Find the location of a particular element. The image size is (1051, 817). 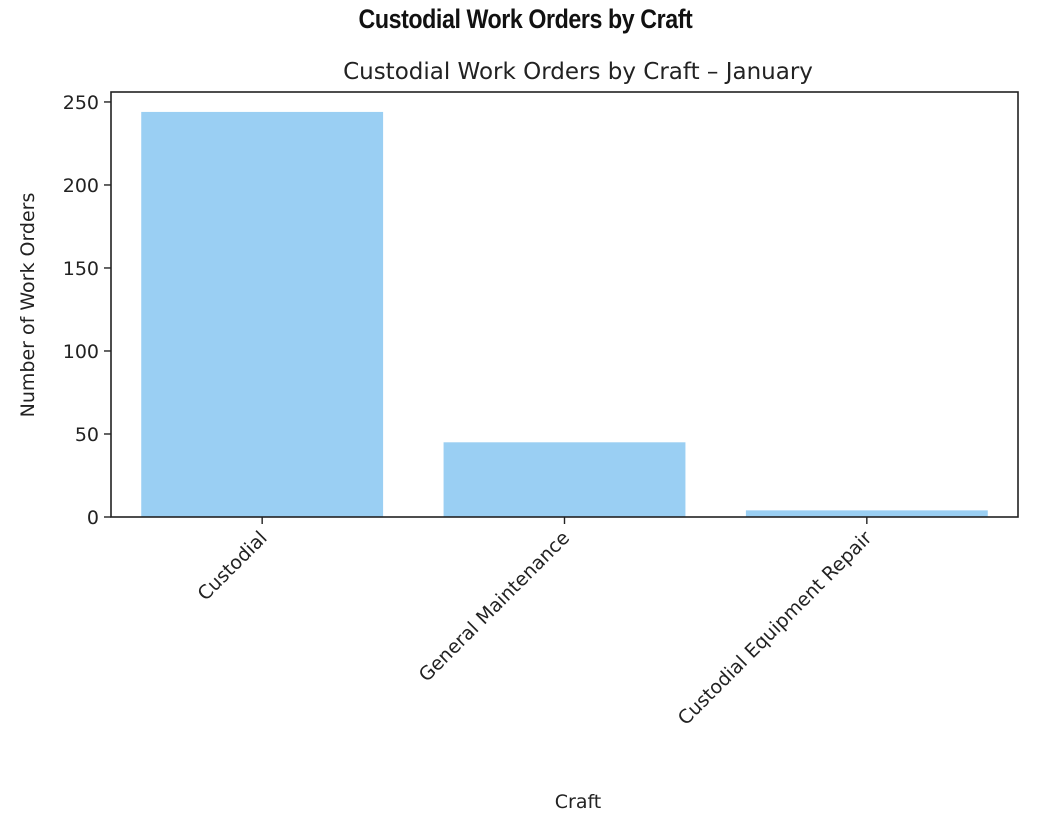

y-tick-label: 100 is located at coordinates (81, 352).